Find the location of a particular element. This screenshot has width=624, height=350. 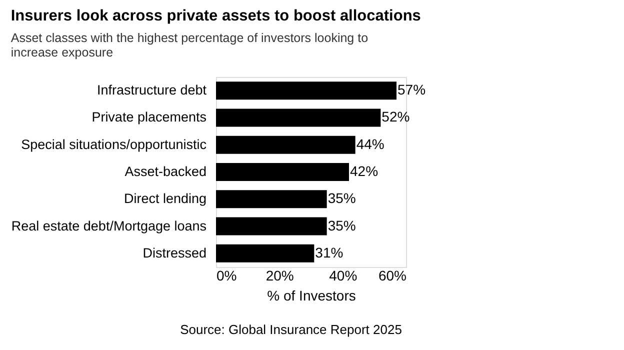

y-tick-label: Real estate debt/Mortgage loans is located at coordinates (109, 226).